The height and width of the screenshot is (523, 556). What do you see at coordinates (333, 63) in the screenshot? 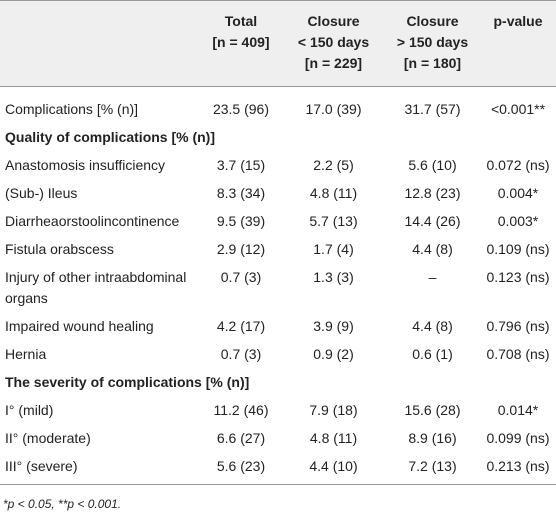
I see `header-text: [n = 229]` at bounding box center [333, 63].